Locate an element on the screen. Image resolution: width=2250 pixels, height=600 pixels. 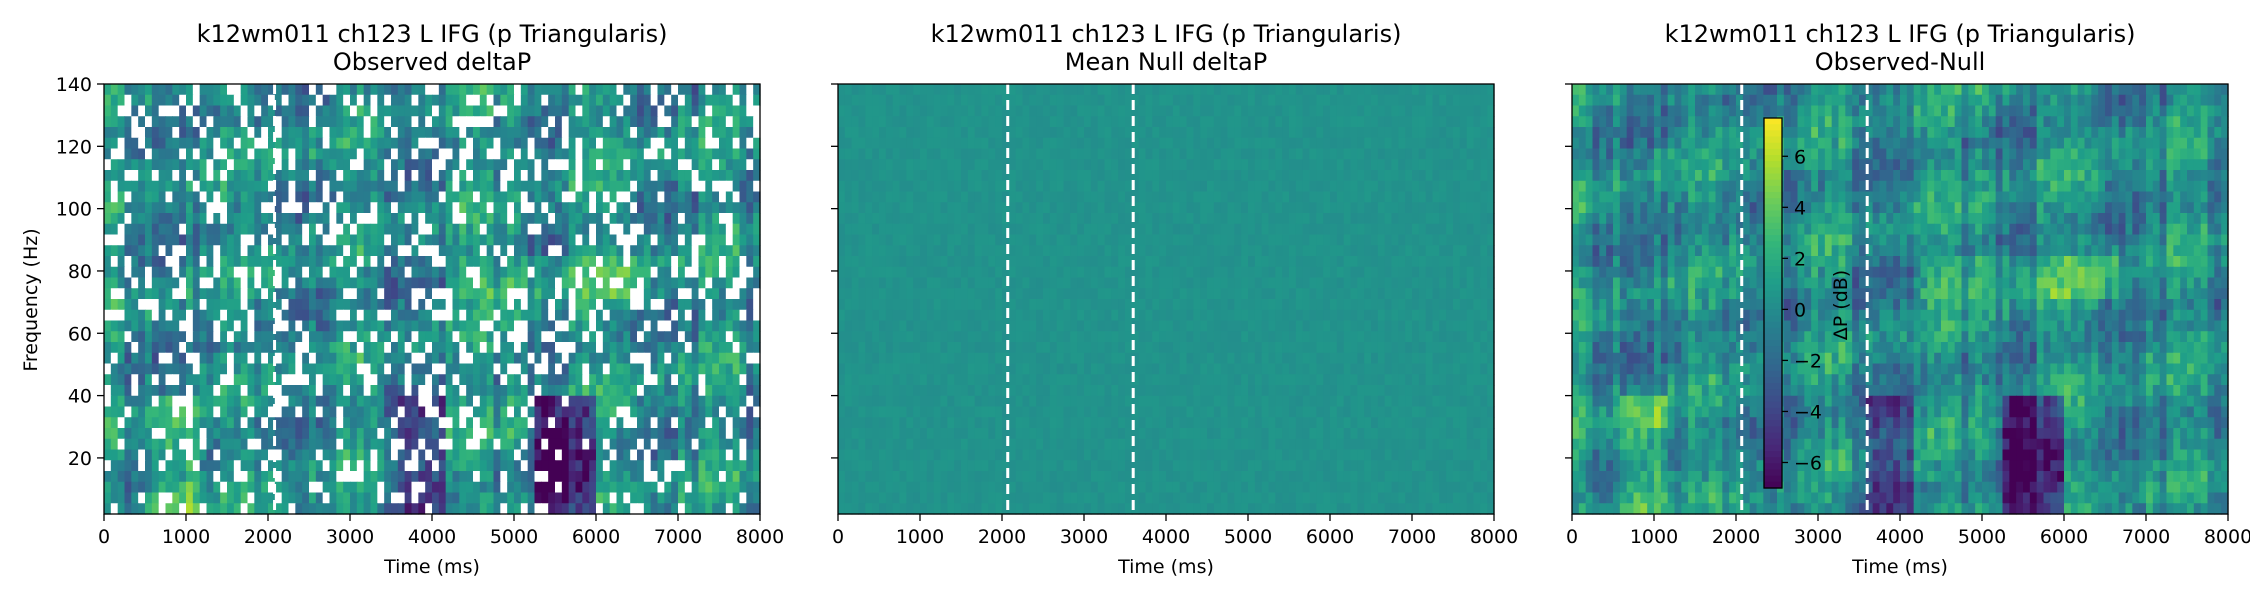
panel-title: k12wm011 ch123 L IFG (p Triangularis) is located at coordinates (1166, 34).